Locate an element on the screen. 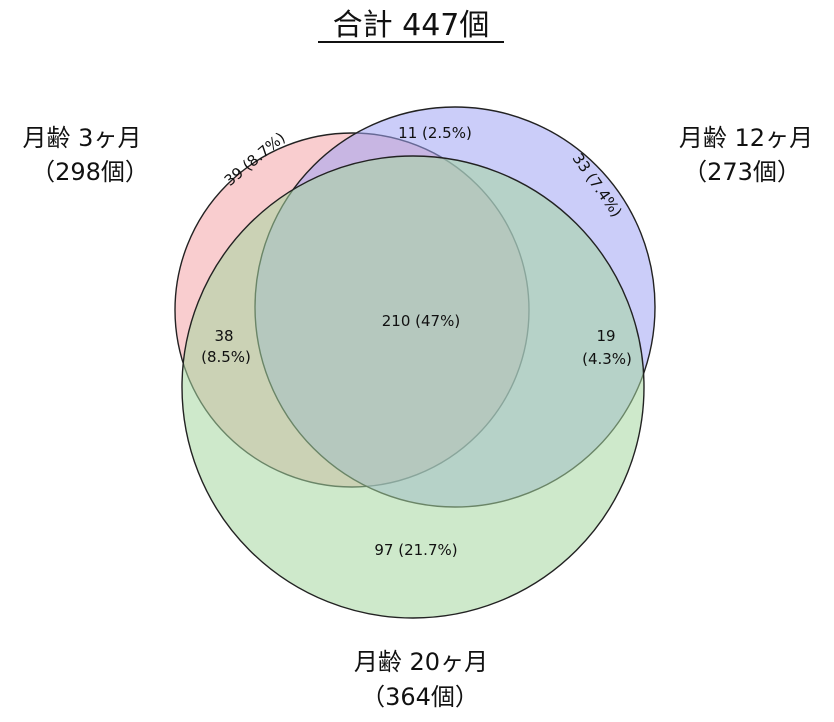 The width and height of the screenshot is (834, 722). region-label-20-months-only: 97 (21.7%) is located at coordinates (415, 550).